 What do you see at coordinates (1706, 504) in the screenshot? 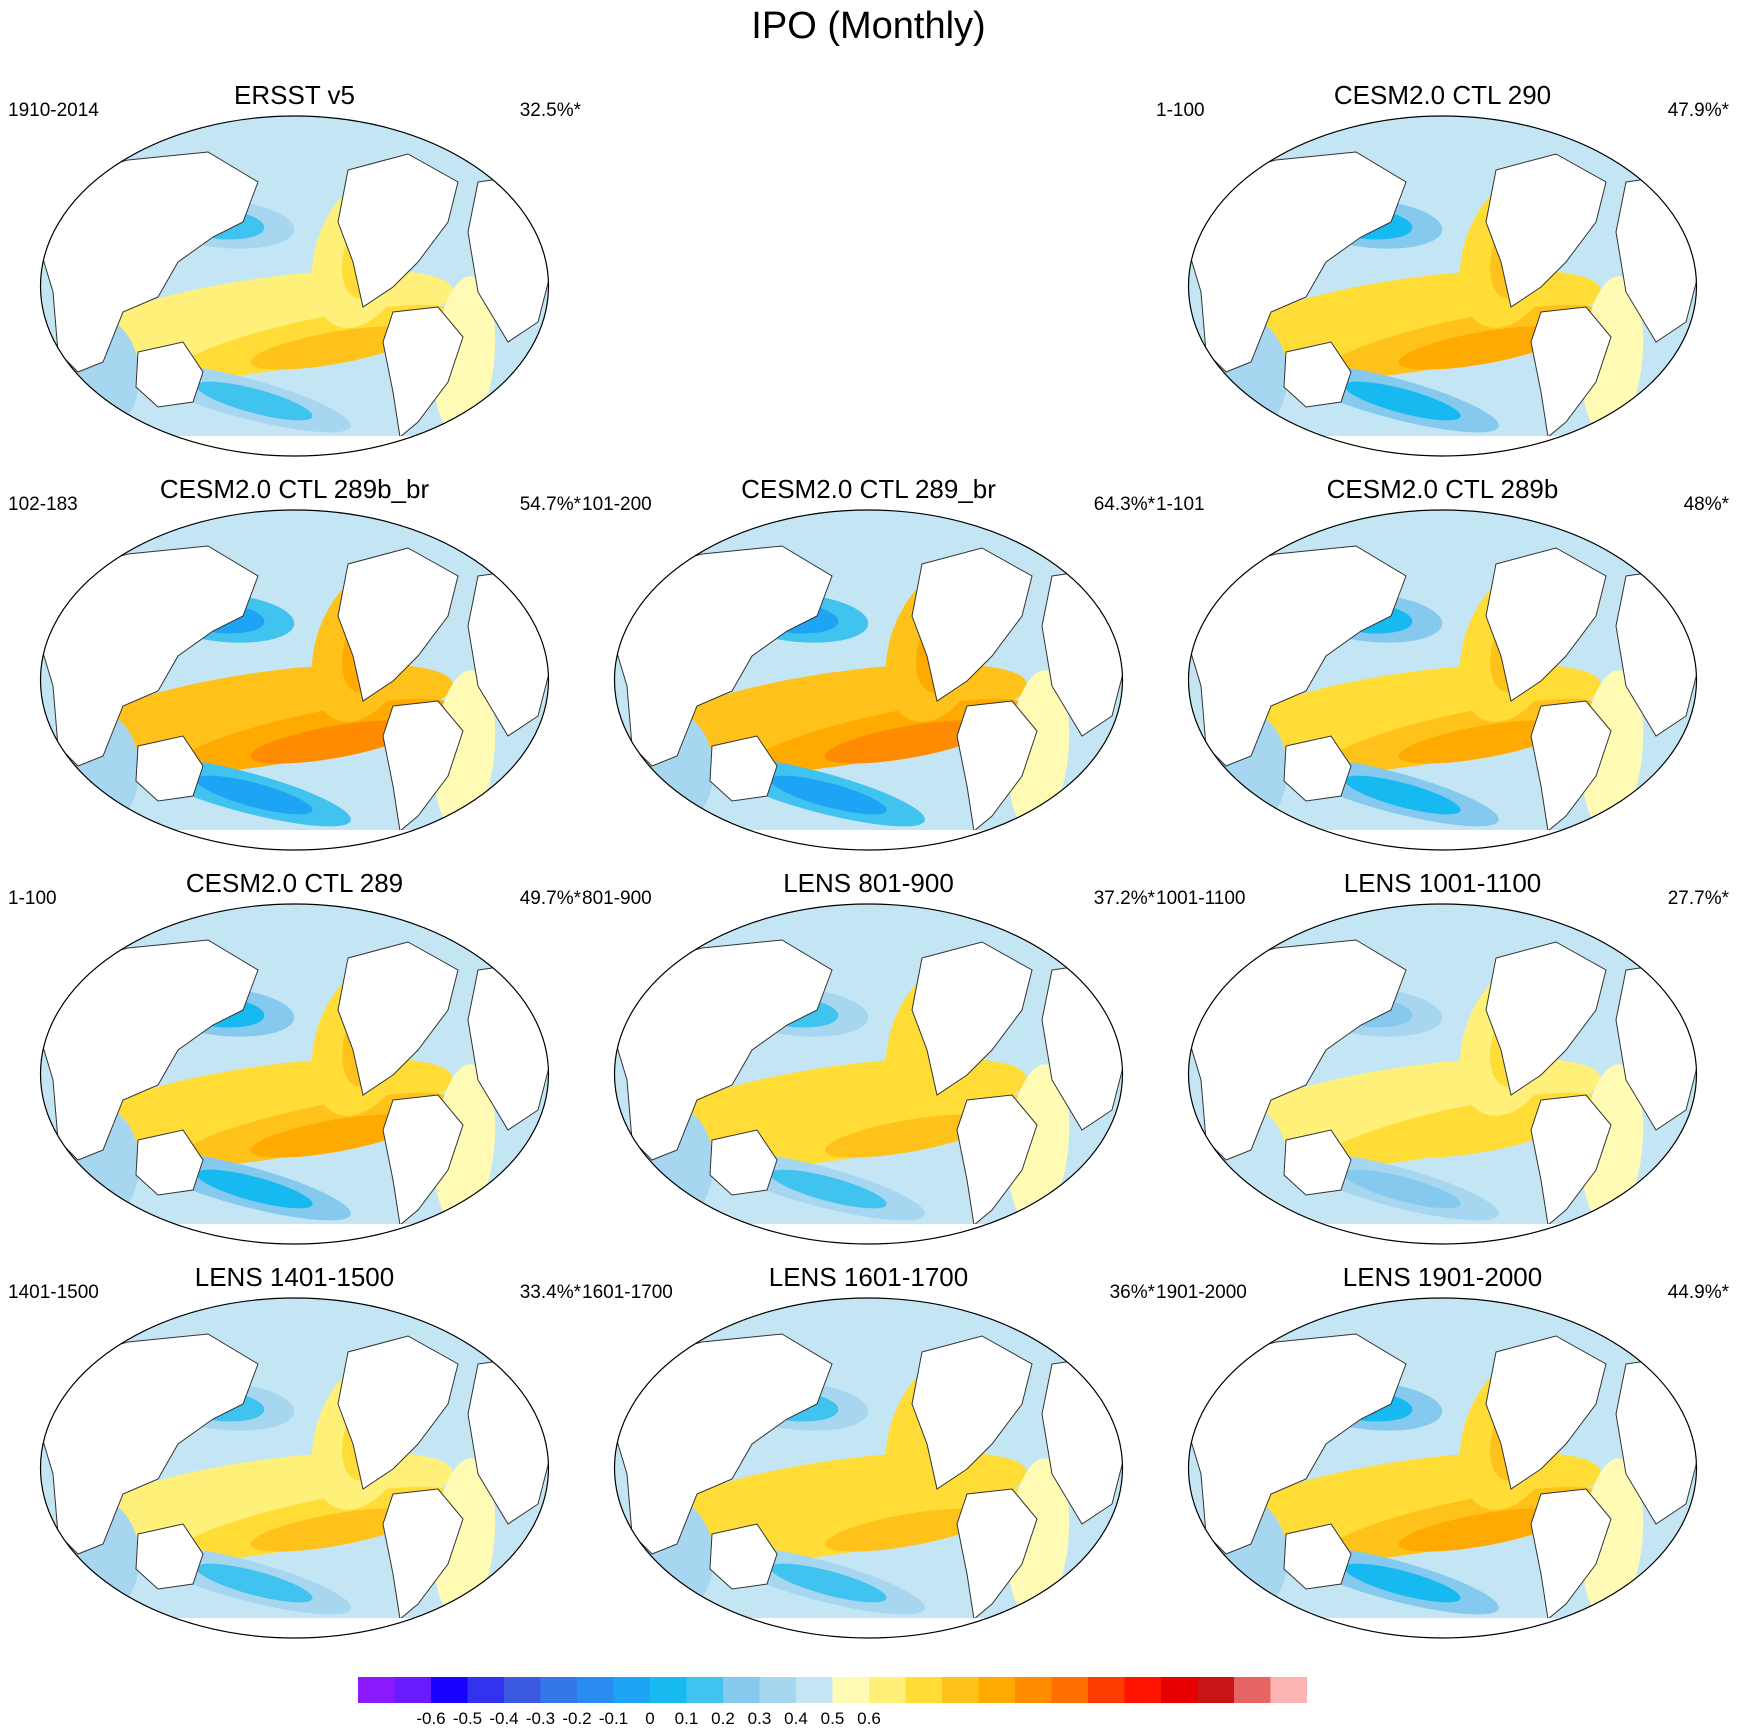
I see `panel-variance: 48%*` at bounding box center [1706, 504].